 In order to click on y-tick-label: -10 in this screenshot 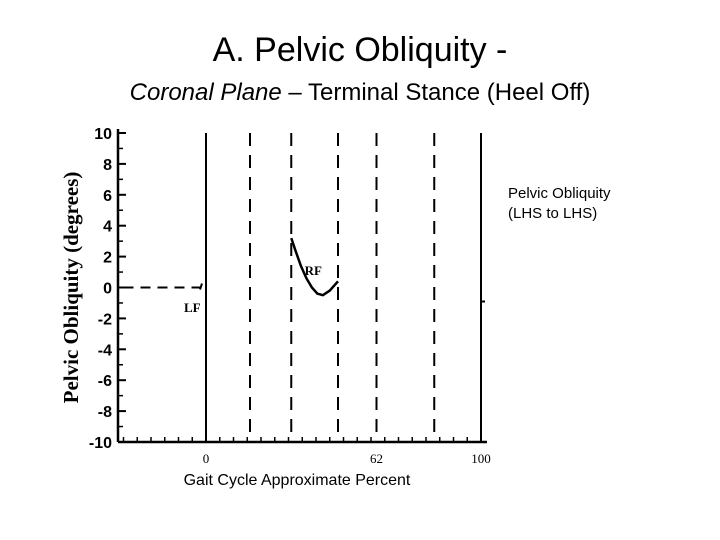, I will do `click(100, 443)`.